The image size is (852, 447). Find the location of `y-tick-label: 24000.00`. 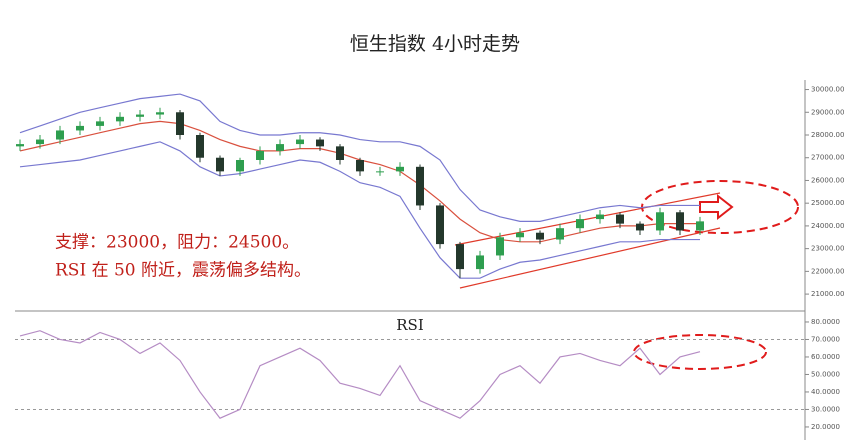

y-tick-label: 24000.00 is located at coordinates (827, 226).